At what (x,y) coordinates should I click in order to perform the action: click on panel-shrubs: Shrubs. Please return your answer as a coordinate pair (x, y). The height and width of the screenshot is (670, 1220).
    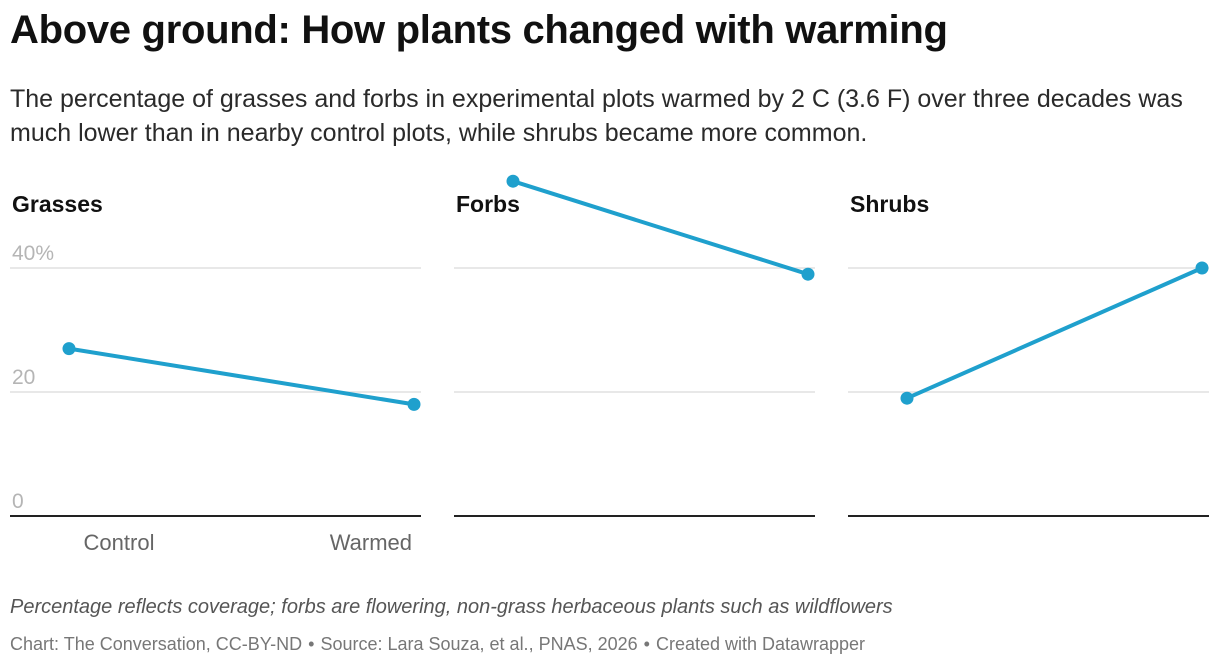
    Looking at the image, I should click on (1028, 354).